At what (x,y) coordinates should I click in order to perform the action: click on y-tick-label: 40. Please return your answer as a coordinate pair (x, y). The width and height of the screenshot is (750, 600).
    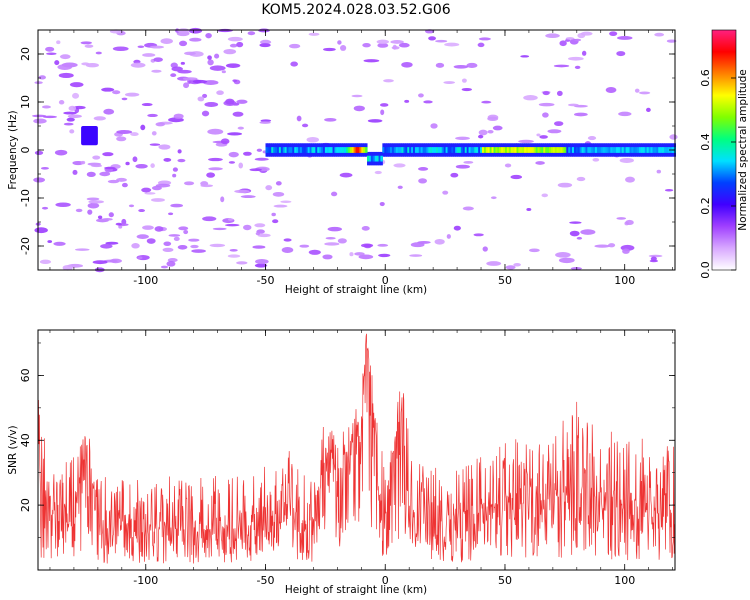
    Looking at the image, I should click on (25, 440).